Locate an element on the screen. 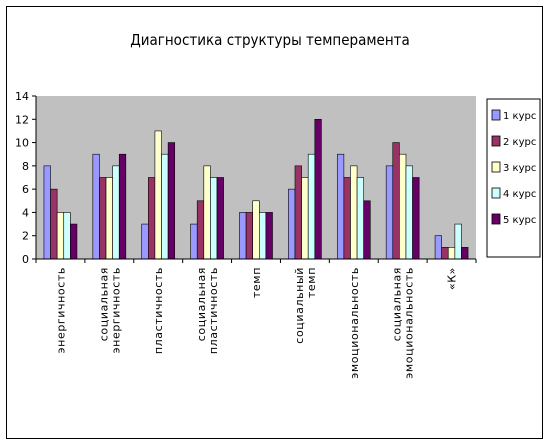  x-tick-label-9: «К» is located at coordinates (452, 278).